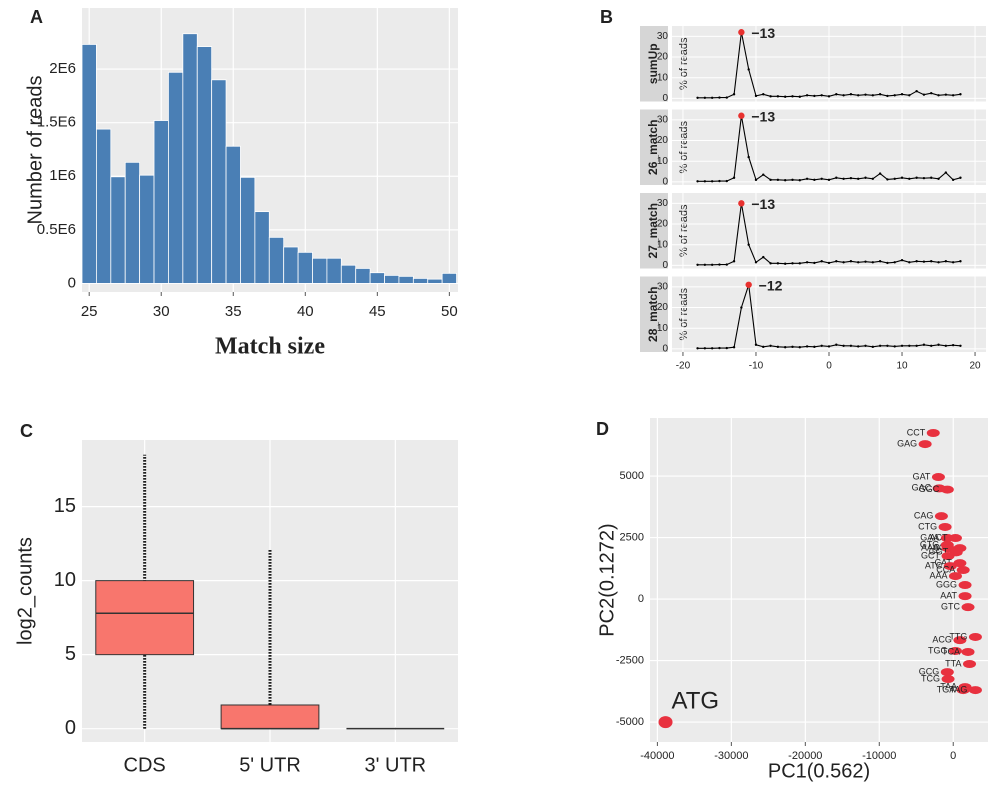  What do you see at coordinates (25, 591) in the screenshot?
I see `y-axis-label: log2_counts` at bounding box center [25, 591].